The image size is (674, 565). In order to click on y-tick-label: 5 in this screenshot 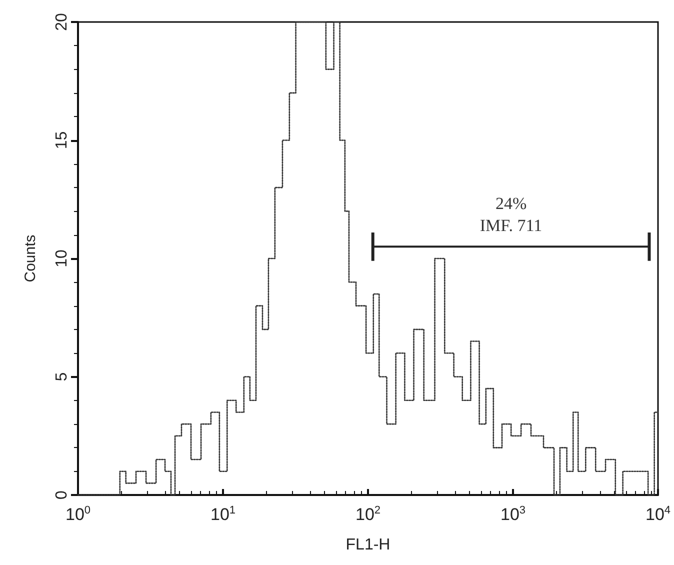, I will do `click(62, 377)`.